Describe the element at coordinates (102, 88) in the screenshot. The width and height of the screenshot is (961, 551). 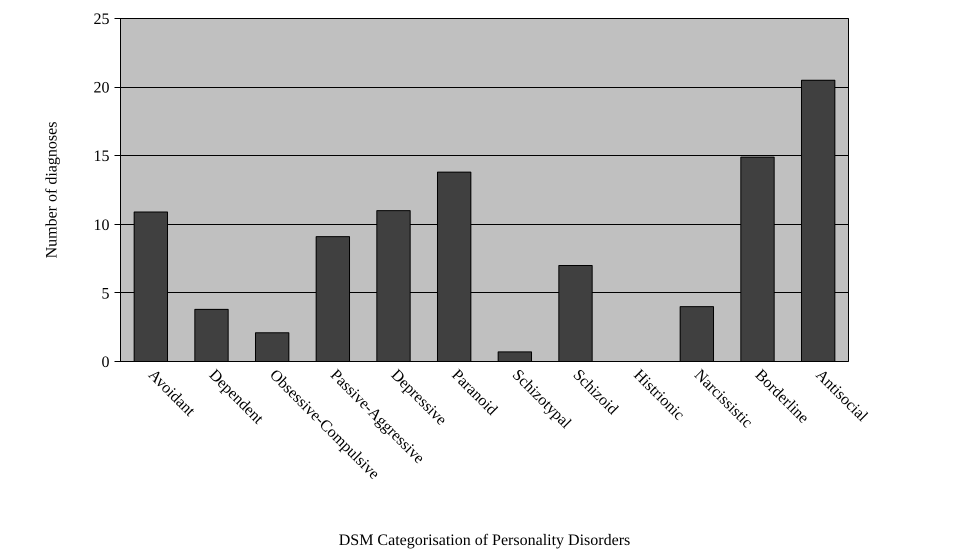
I see `y-tick-label: 20` at that location.